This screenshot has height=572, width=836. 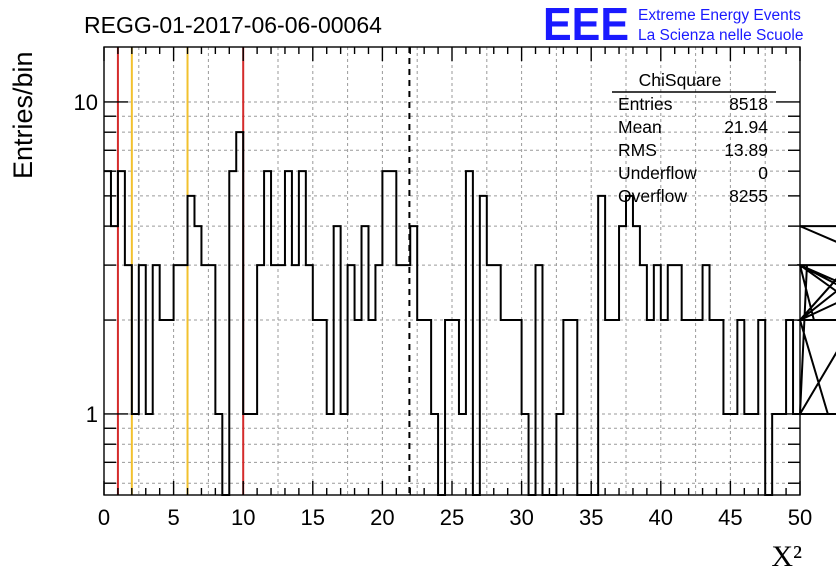 I want to click on stats-title: ChiSquare, so click(x=680, y=80).